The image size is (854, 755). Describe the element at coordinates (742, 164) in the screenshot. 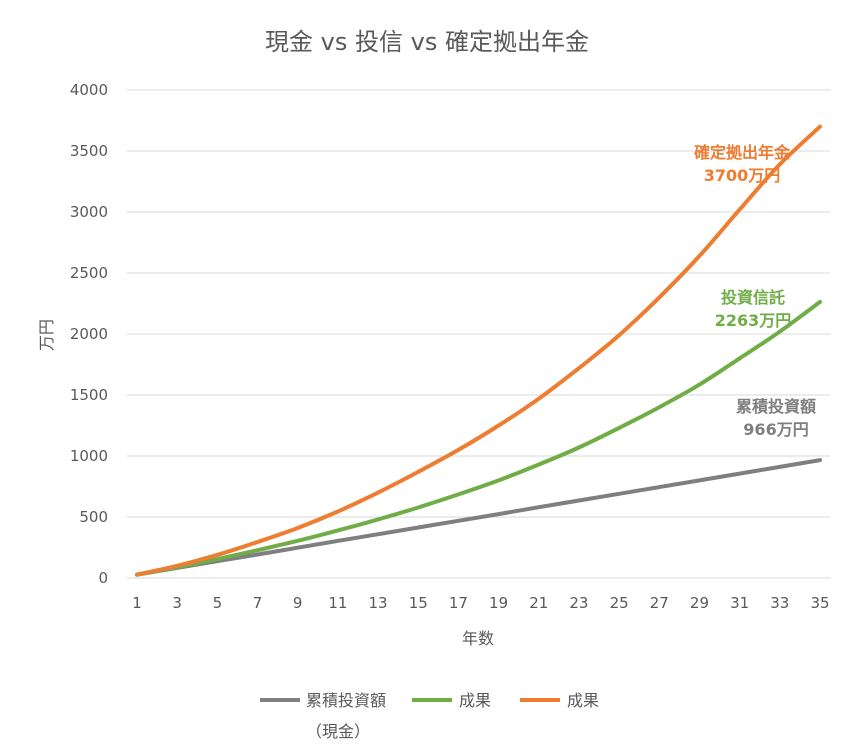

I see `annotation-pension: 確定拠出年金 3700万円` at that location.